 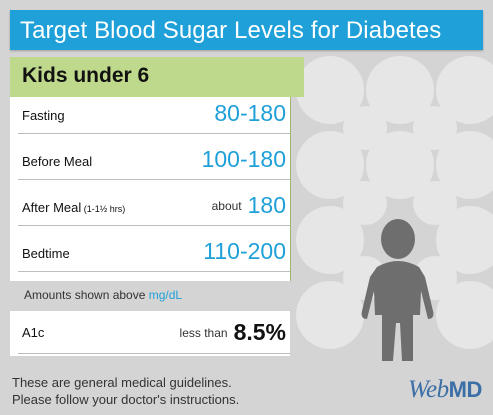 What do you see at coordinates (244, 251) in the screenshot?
I see `row-value: 110-200` at bounding box center [244, 251].